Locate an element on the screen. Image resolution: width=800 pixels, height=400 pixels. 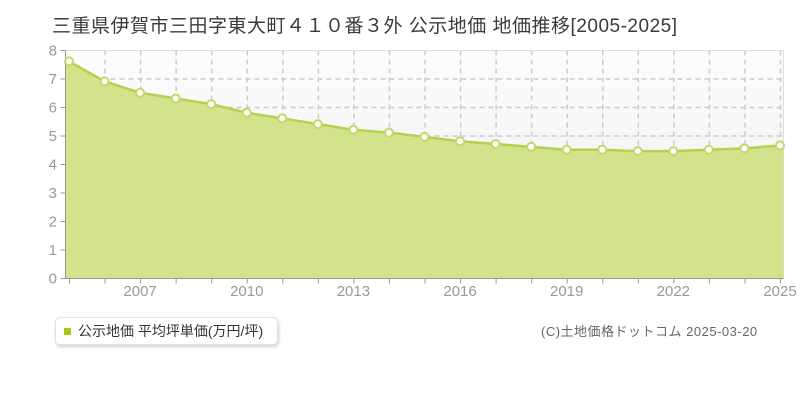
svg-text: 2013 is located at coordinates (353, 291).